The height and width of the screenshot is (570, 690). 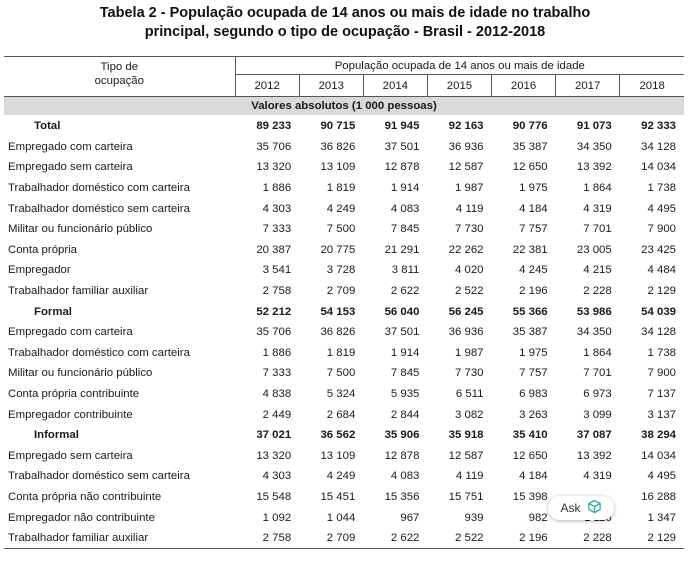 What do you see at coordinates (341, 476) in the screenshot?
I see `cell-2013: 4 249` at bounding box center [341, 476].